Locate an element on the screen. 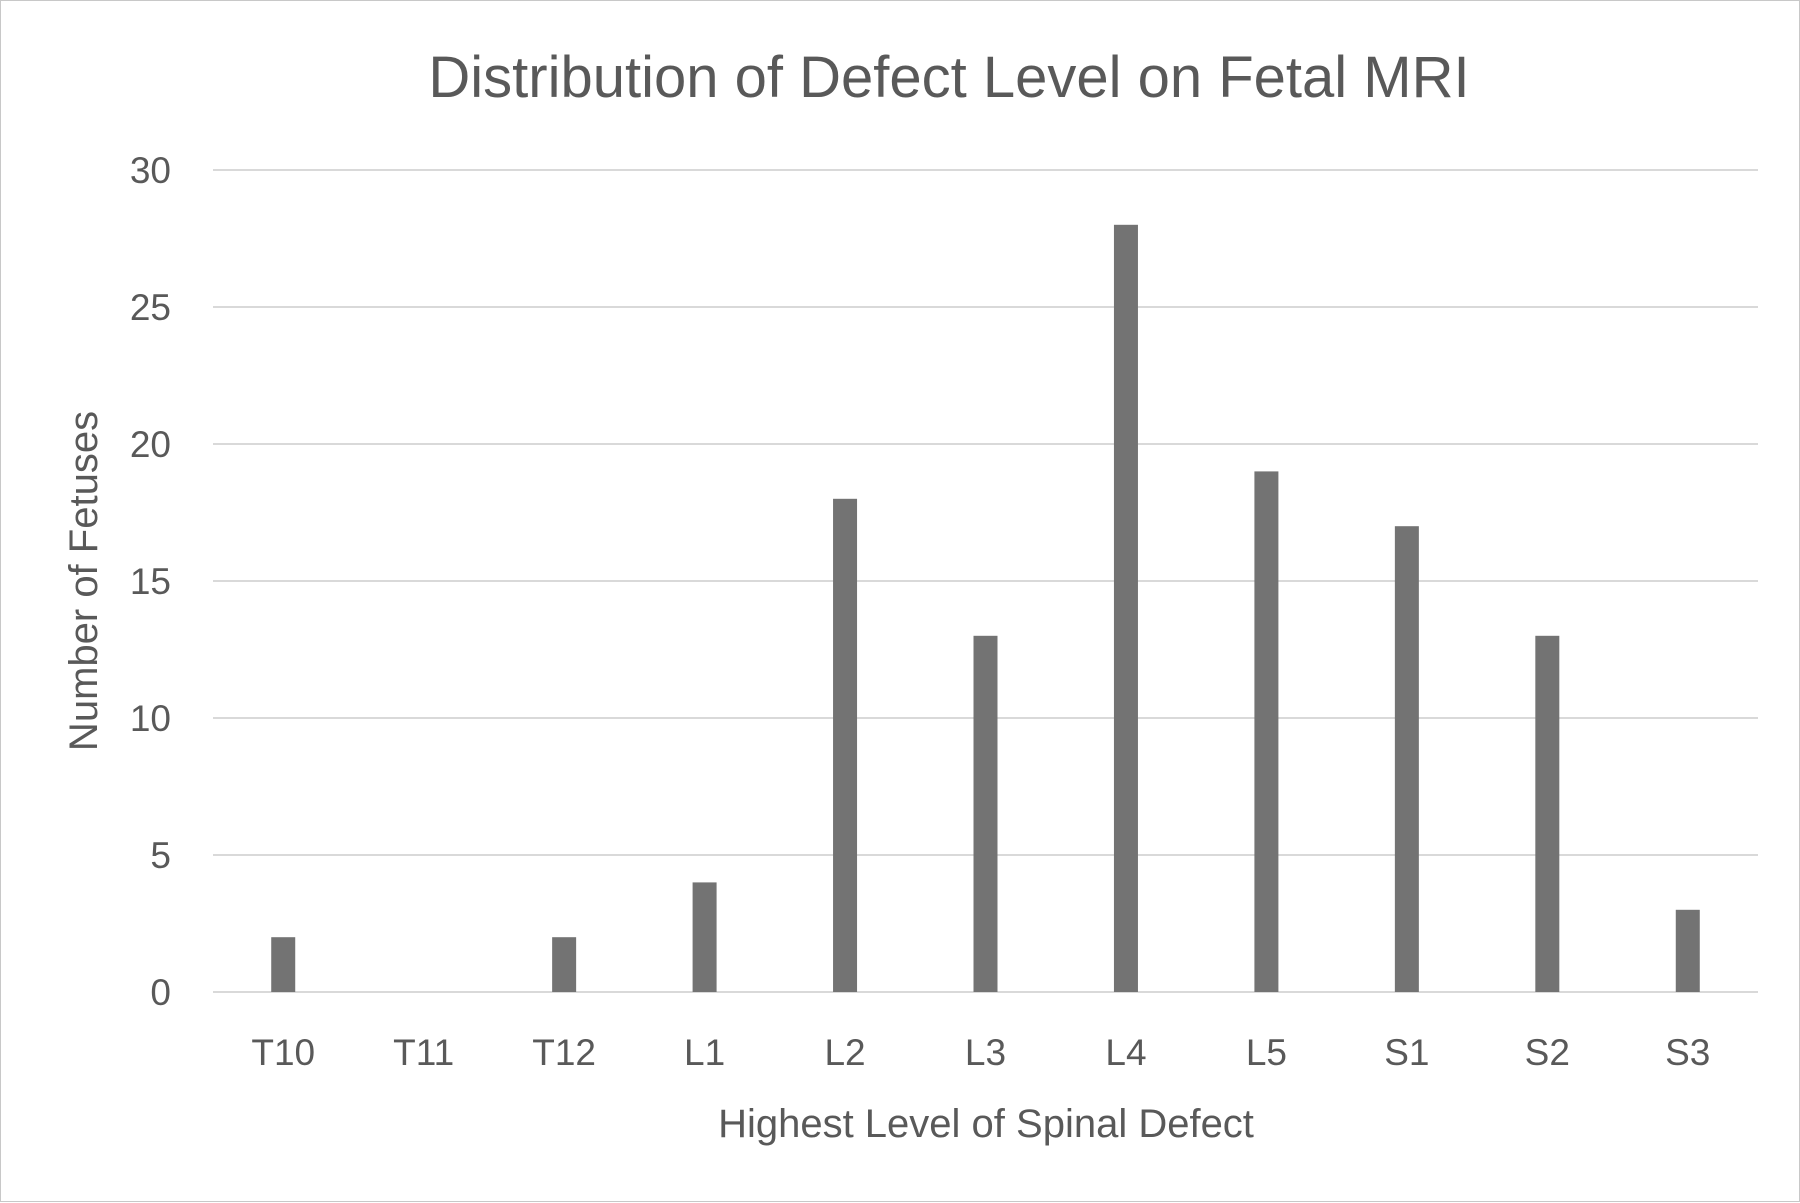 This screenshot has height=1203, width=1800. y-tick-label: 15 is located at coordinates (150, 581).